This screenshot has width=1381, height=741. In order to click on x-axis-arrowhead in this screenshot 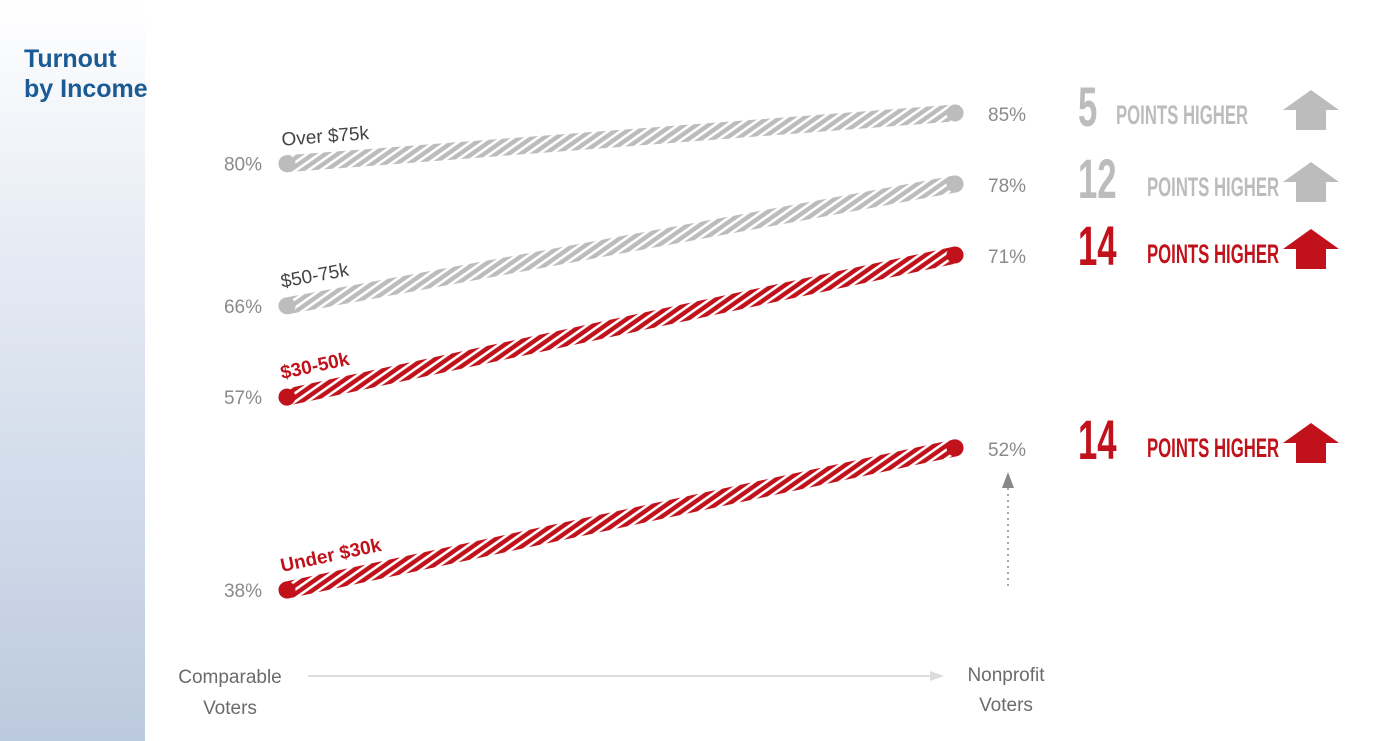, I will do `click(937, 676)`.